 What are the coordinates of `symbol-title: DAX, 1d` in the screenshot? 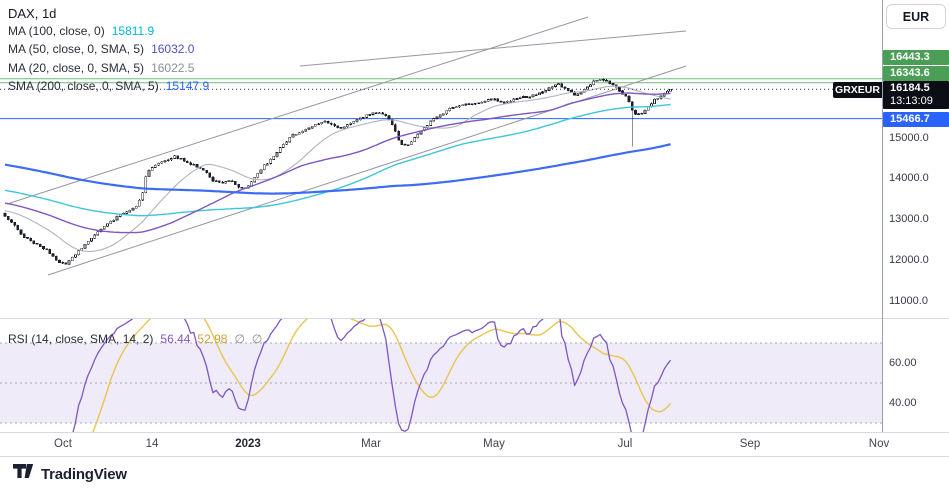 It's located at (32, 13).